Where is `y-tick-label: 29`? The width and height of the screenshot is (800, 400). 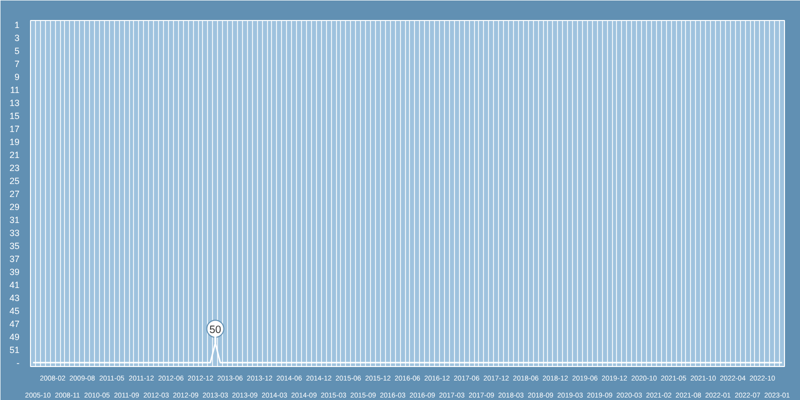
y-tick-label: 29 is located at coordinates (14, 207).